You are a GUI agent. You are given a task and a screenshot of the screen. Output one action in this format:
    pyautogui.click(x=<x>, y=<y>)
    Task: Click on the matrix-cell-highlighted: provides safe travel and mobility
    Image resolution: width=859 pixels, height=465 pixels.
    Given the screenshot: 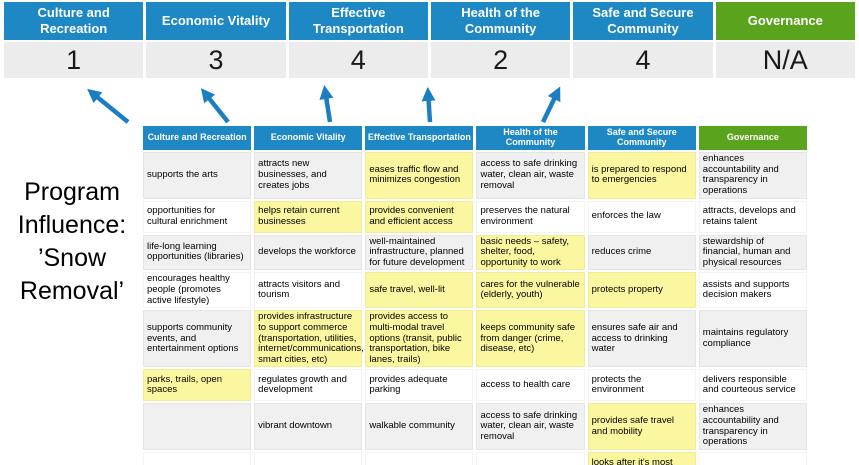 What is the action you would take?
    pyautogui.click(x=641, y=426)
    